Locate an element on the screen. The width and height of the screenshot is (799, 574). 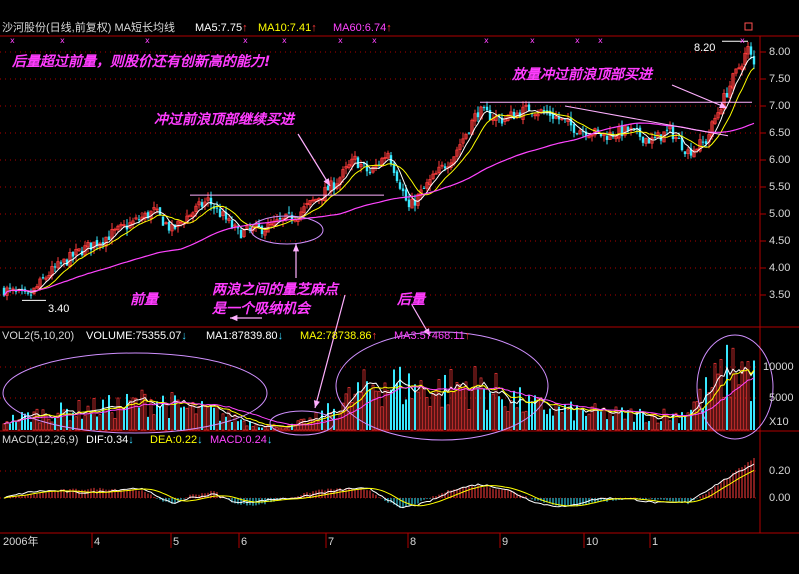
arrow-volume-breakout is located at coordinates (699, 96).